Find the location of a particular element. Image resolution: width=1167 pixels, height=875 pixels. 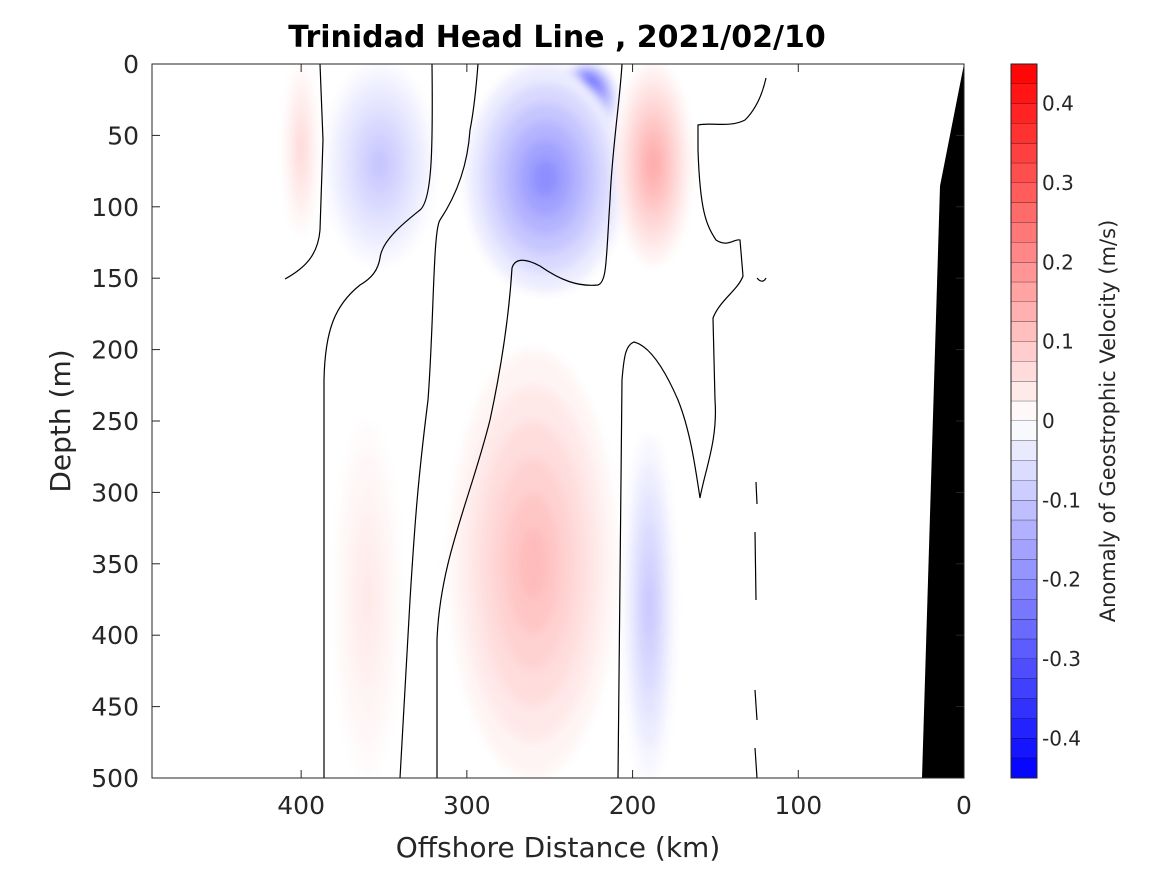

x-axis-title: Offshore Distance (km) is located at coordinates (558, 847).